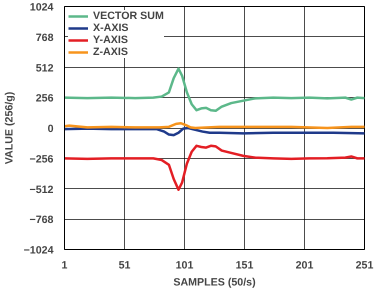 The width and height of the screenshot is (376, 291). What do you see at coordinates (214, 282) in the screenshot?
I see `x-axis-title: SAMPLES (50/s)` at bounding box center [214, 282].